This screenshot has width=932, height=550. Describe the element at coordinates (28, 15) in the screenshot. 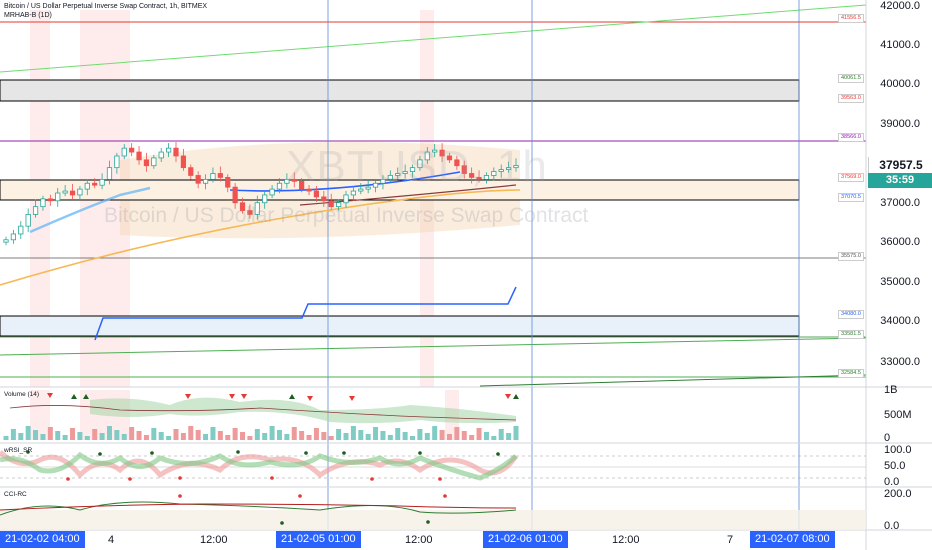

I see `indicator-legend: MRHAB-B (1D)` at that location.